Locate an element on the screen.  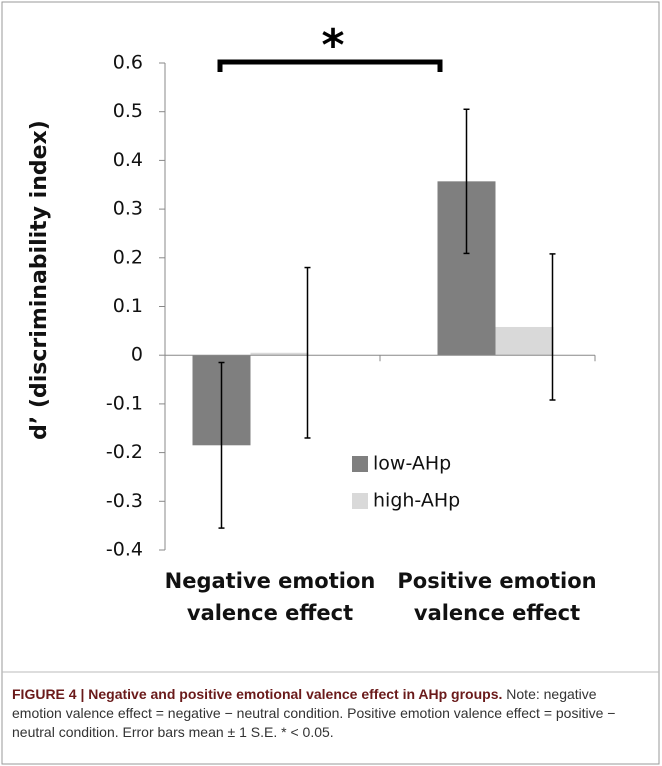
y-tick-label: 0.4 is located at coordinates (128, 160).